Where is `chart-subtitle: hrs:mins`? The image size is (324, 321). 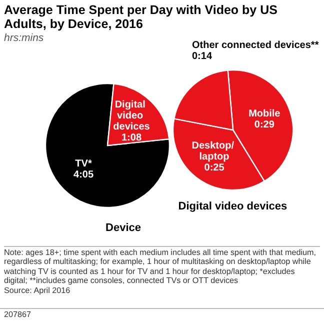
chart-subtitle: hrs:mins is located at coordinates (24, 38).